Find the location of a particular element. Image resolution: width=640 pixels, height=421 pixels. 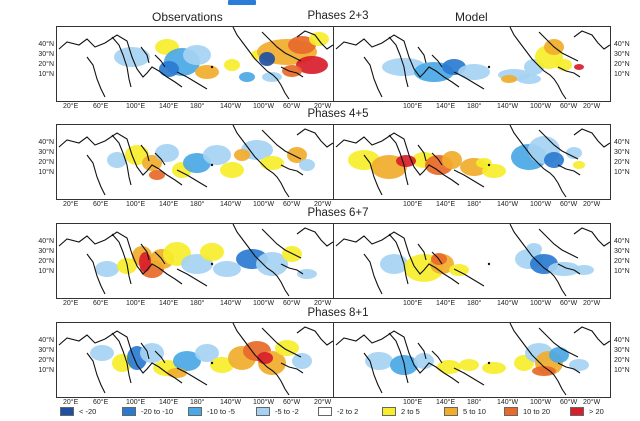

map-panel-observations-row3 is located at coordinates (195, 261).